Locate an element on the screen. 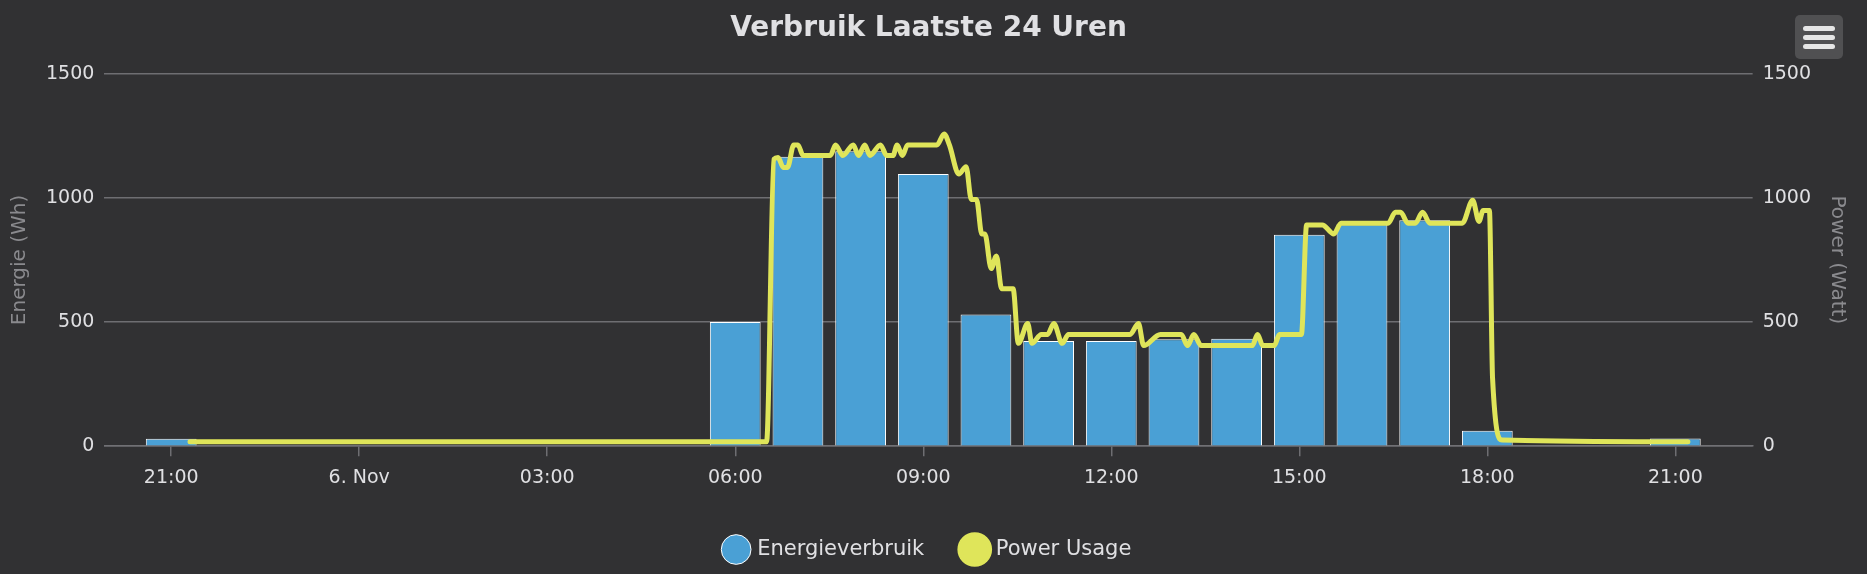 This screenshot has height=574, width=1867. y2-axis-title: Power (Watt) is located at coordinates (1838, 260).